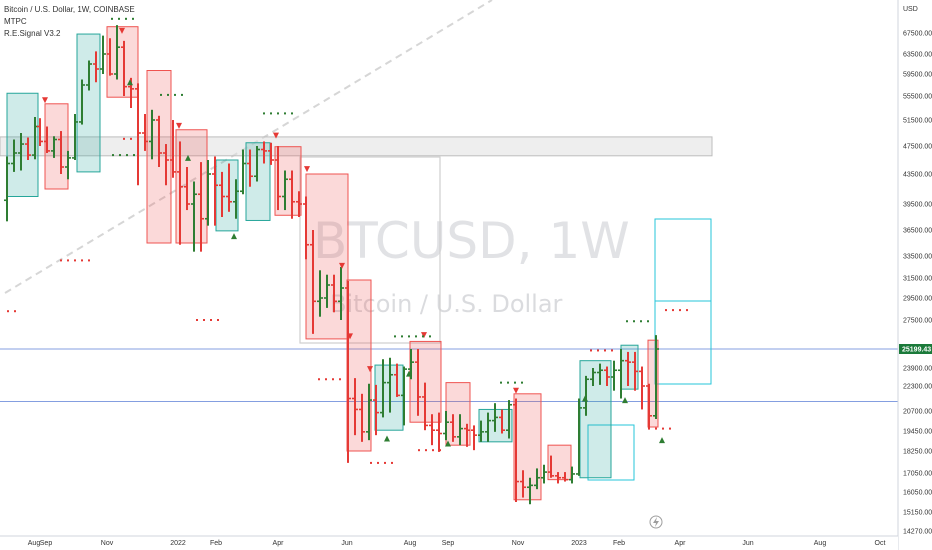 The height and width of the screenshot is (550, 932). What do you see at coordinates (880, 543) in the screenshot?
I see `time-tick-label: Oct` at bounding box center [880, 543].